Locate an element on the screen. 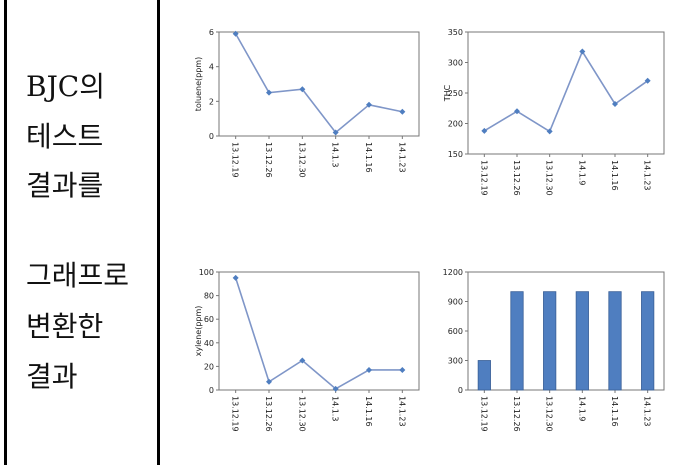 This screenshot has width=700, height=465. y-axis-label: THC is located at coordinates (447, 93).